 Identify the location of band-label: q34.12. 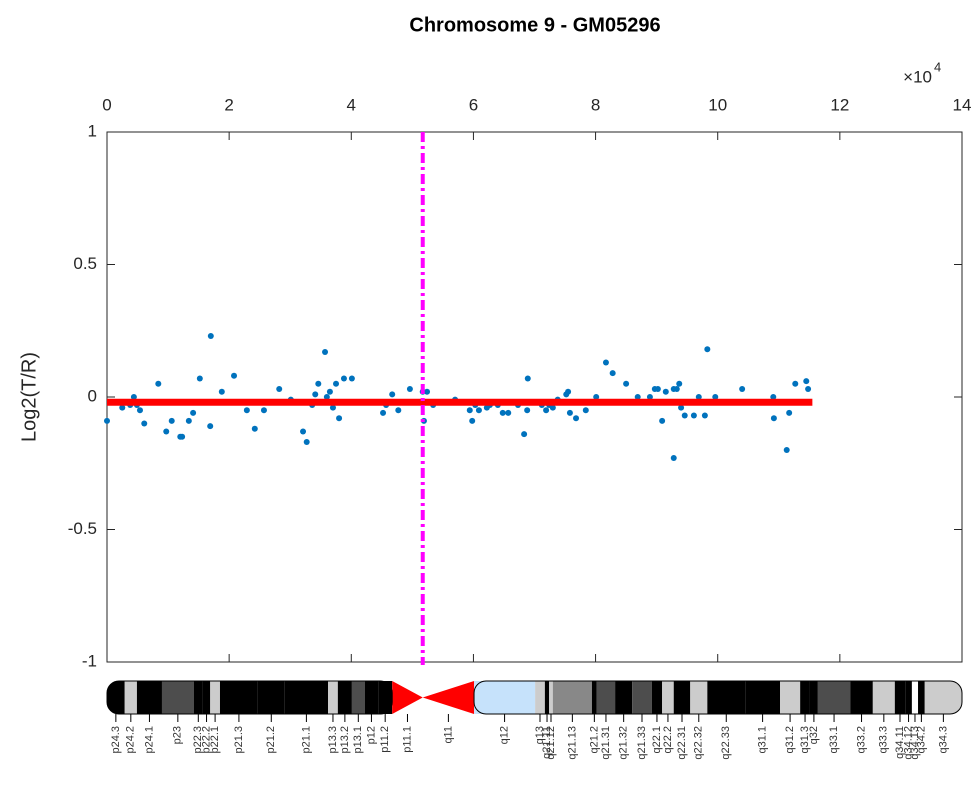
(908, 743).